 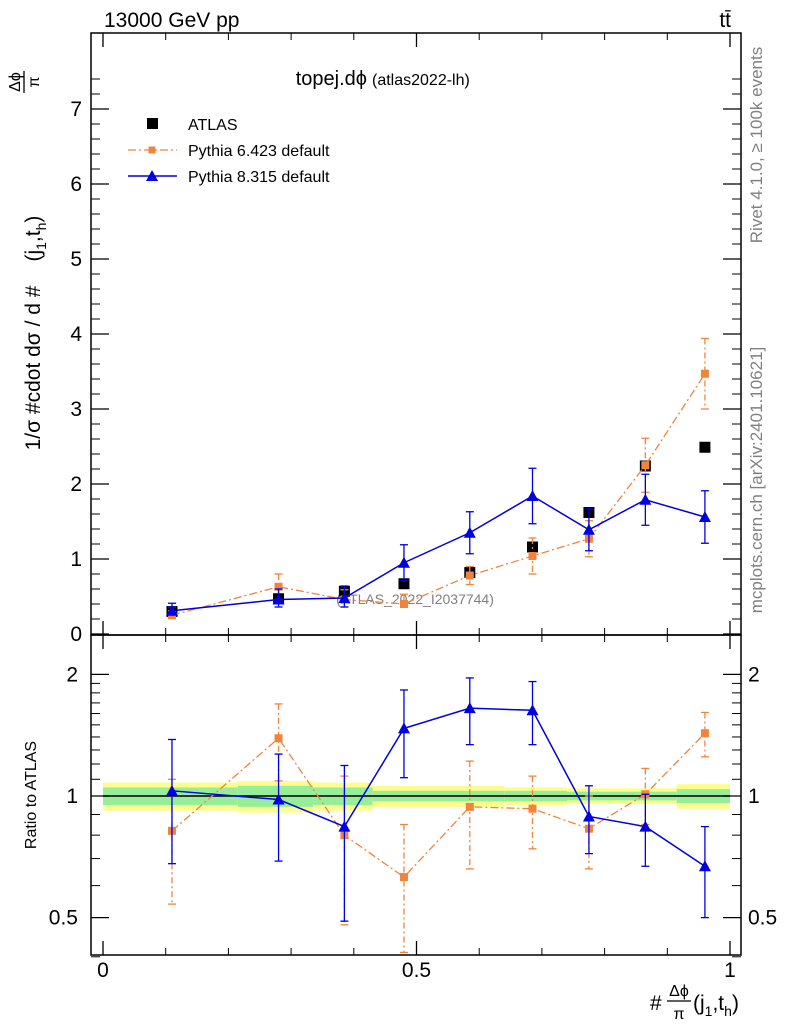 I want to click on xlabel-b: (j, so click(x=699, y=1003).